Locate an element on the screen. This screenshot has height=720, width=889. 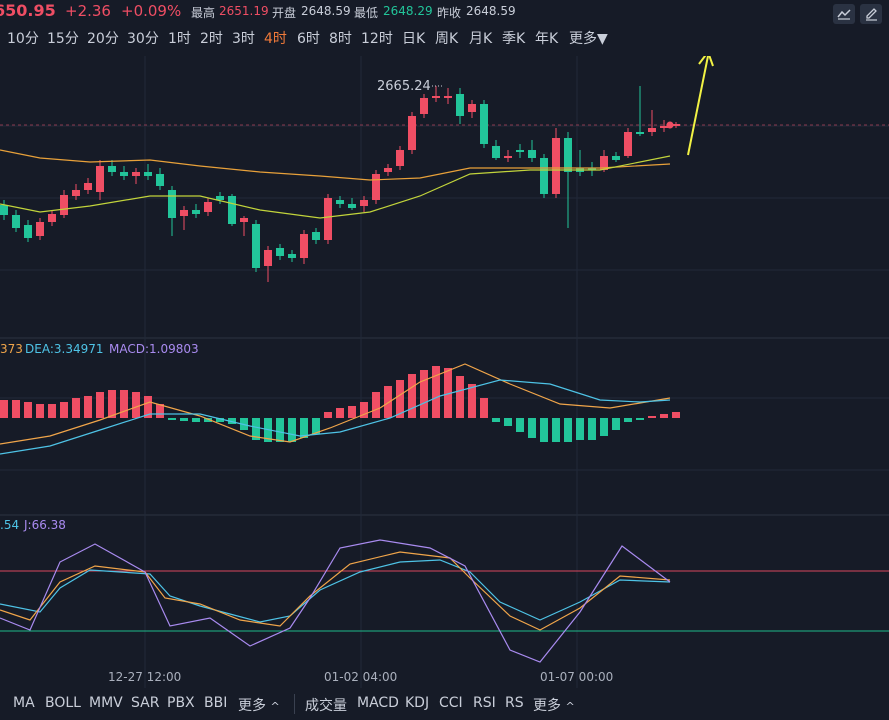
period-more-button: 更多▼ is located at coordinates (588, 38).